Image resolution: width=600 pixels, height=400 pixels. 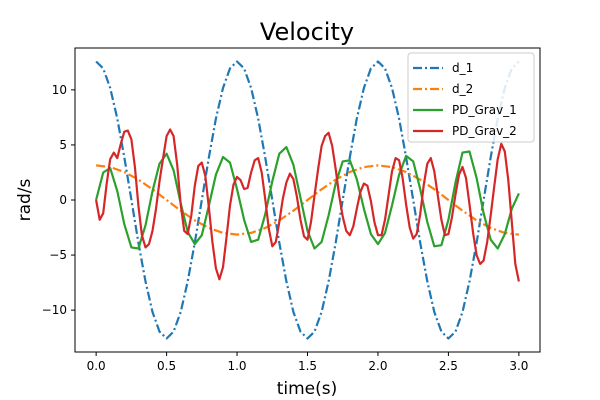 What do you see at coordinates (307, 389) in the screenshot?
I see `x-axis-label: time(s)` at bounding box center [307, 389].